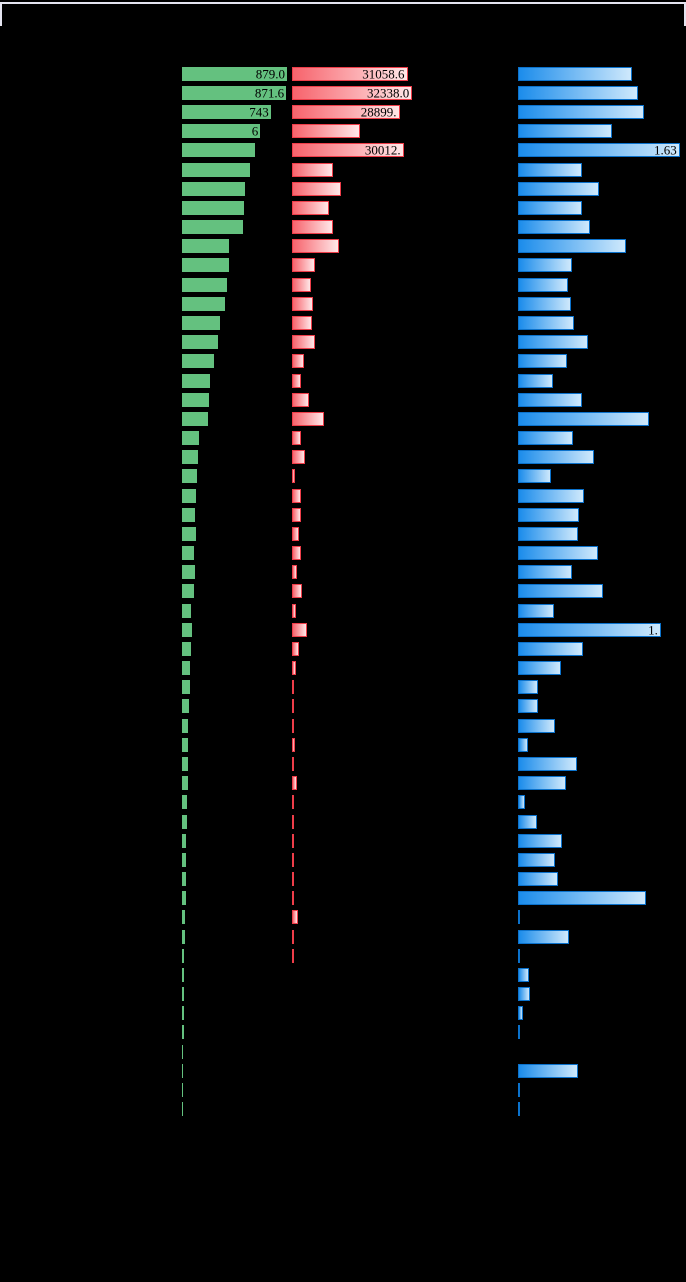 The width and height of the screenshot is (686, 1282). Describe the element at coordinates (270, 74) in the screenshot. I see `bar-value-label: 879.0` at that location.